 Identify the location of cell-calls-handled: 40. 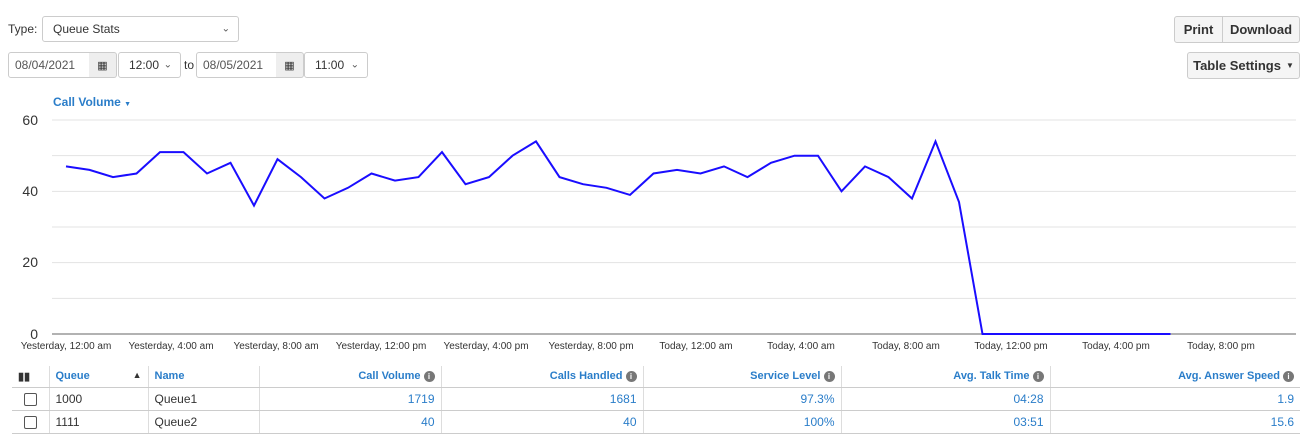
(541, 422).